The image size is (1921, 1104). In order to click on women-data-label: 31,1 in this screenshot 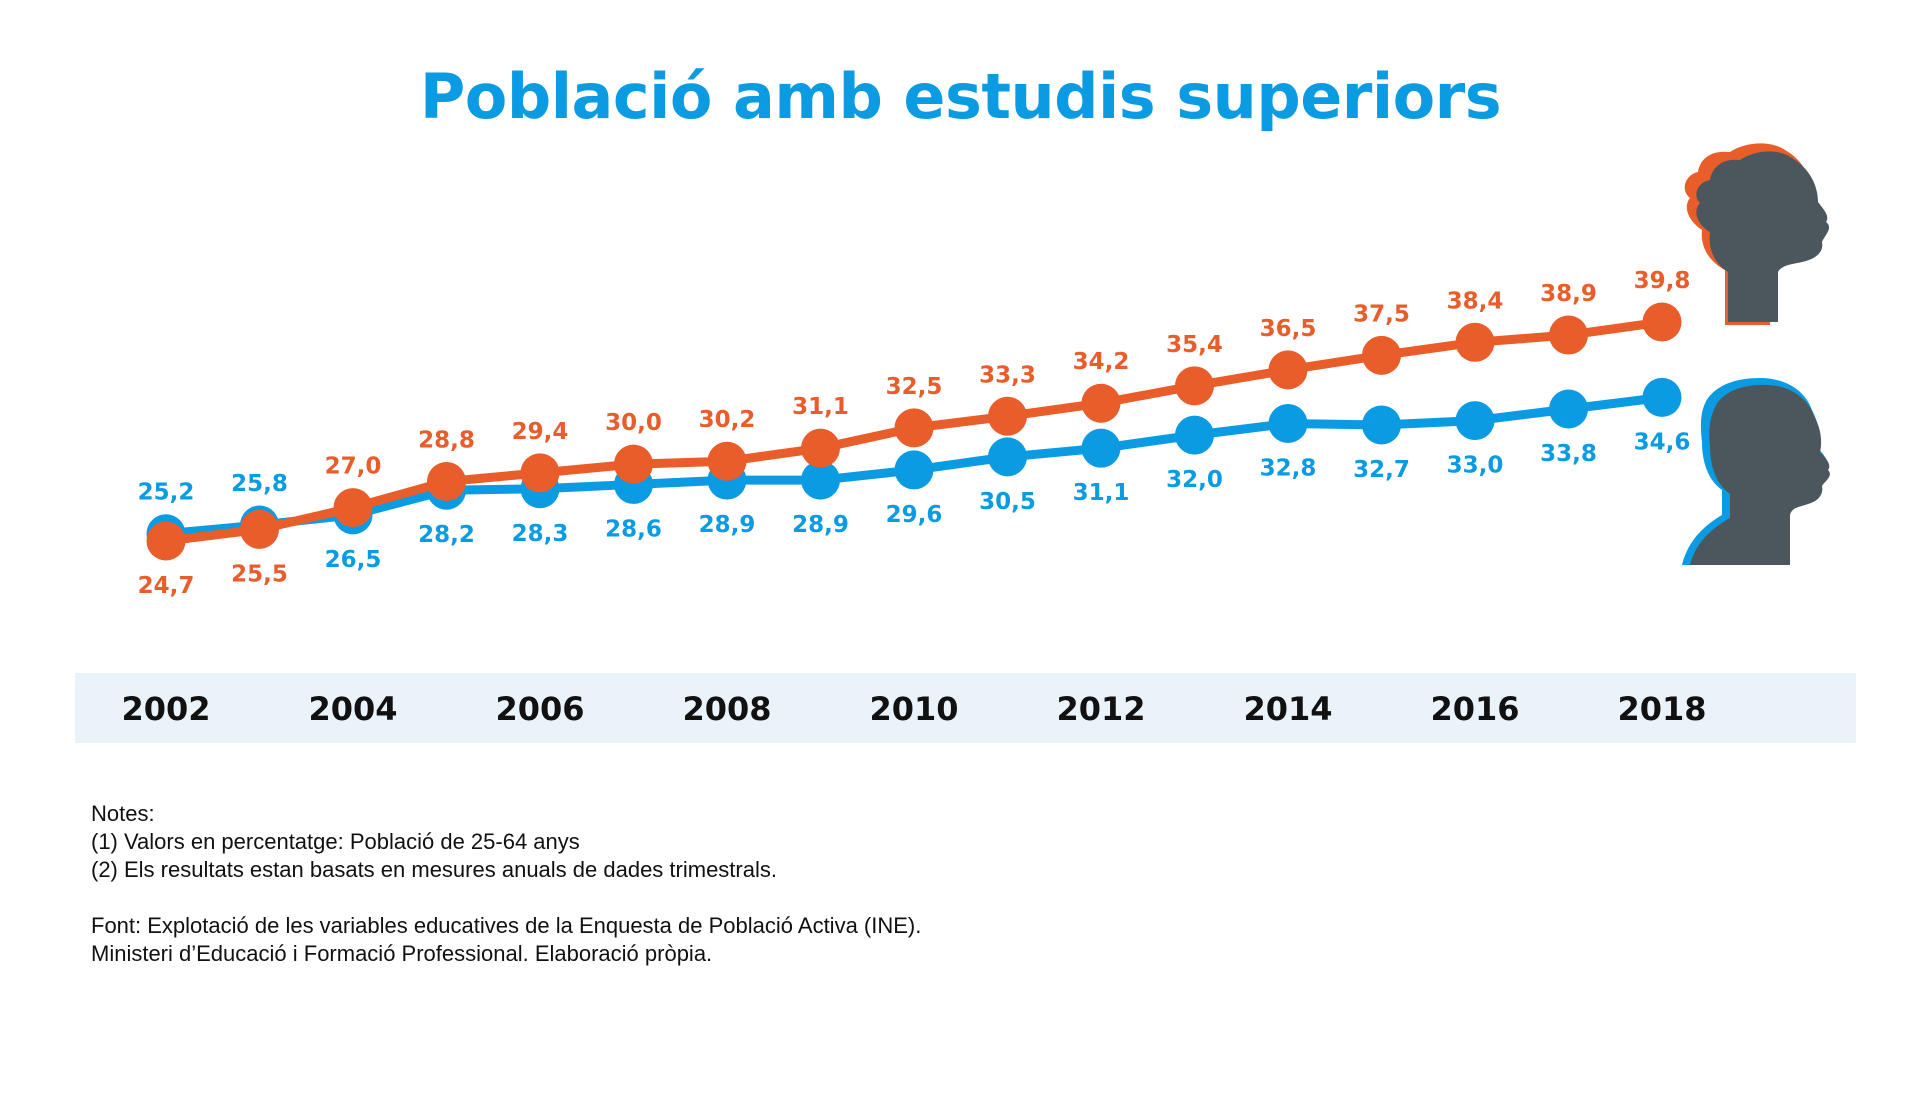, I will do `click(820, 407)`.